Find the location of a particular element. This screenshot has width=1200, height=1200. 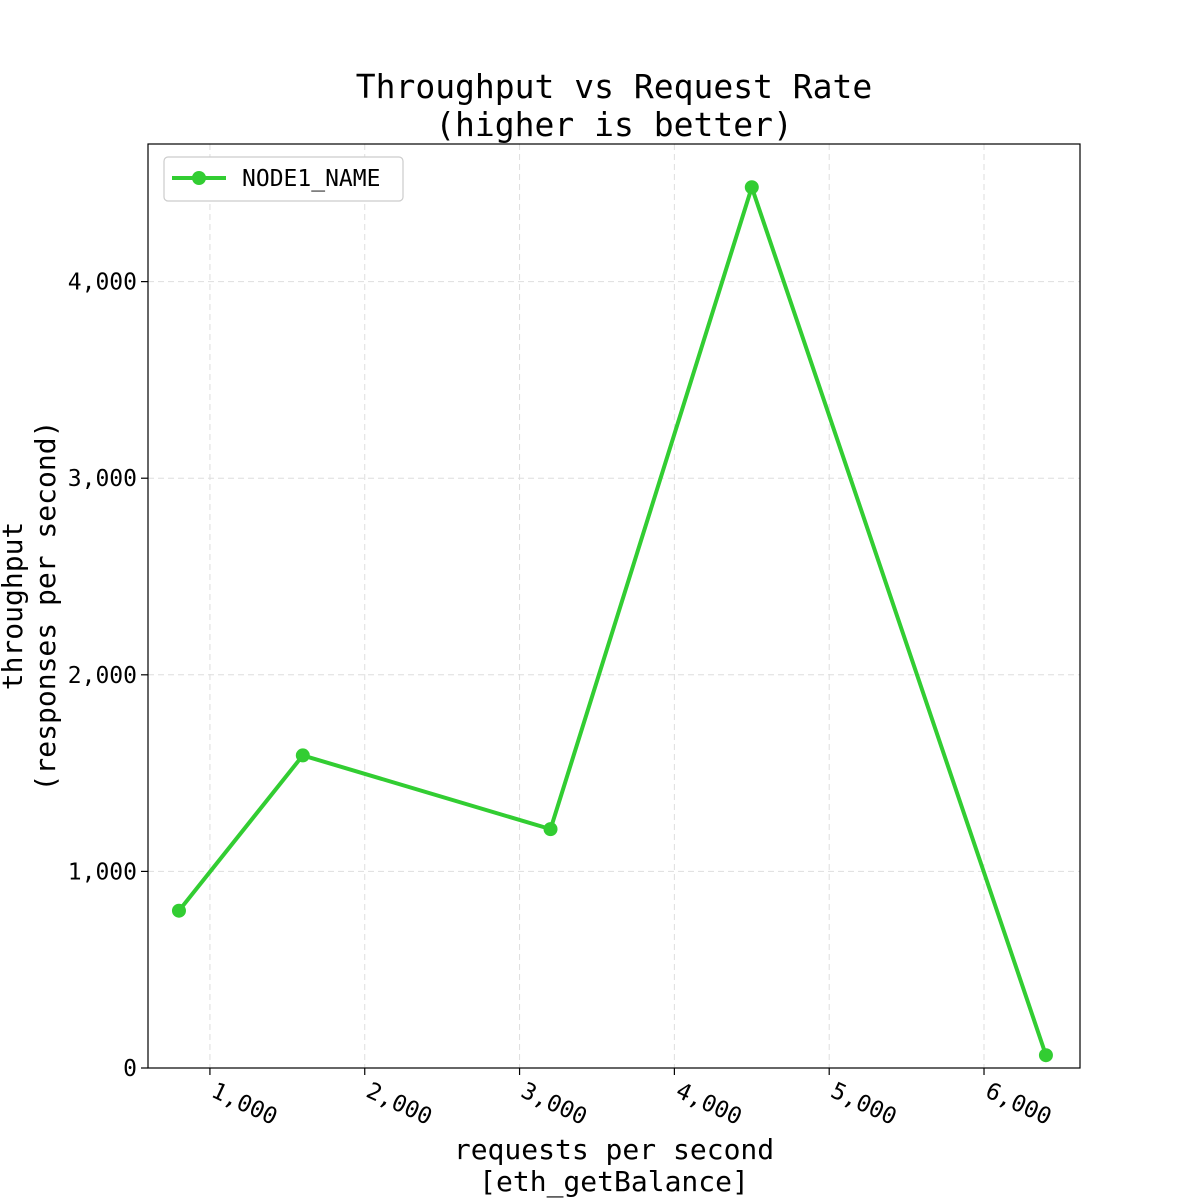

x-tick-label: 3,000 is located at coordinates (554, 1104).